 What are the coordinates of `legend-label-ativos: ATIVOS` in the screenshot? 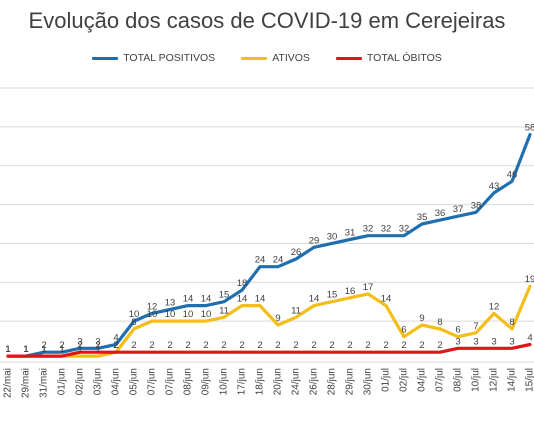 It's located at (291, 58).